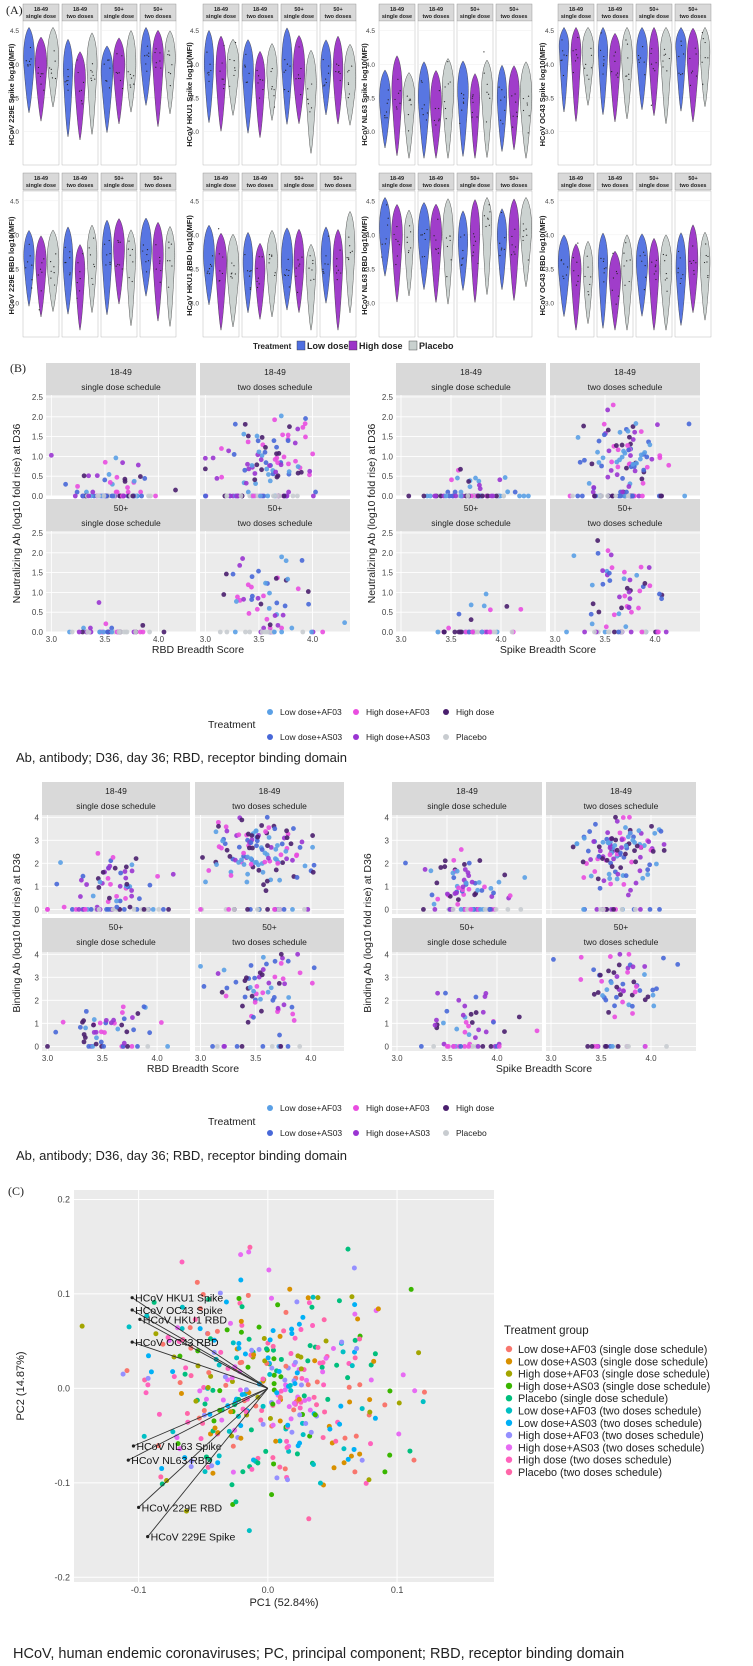 The height and width of the screenshot is (1666, 753). What do you see at coordinates (269, 806) in the screenshot?
I see `facet-label: two doses schedule` at bounding box center [269, 806].